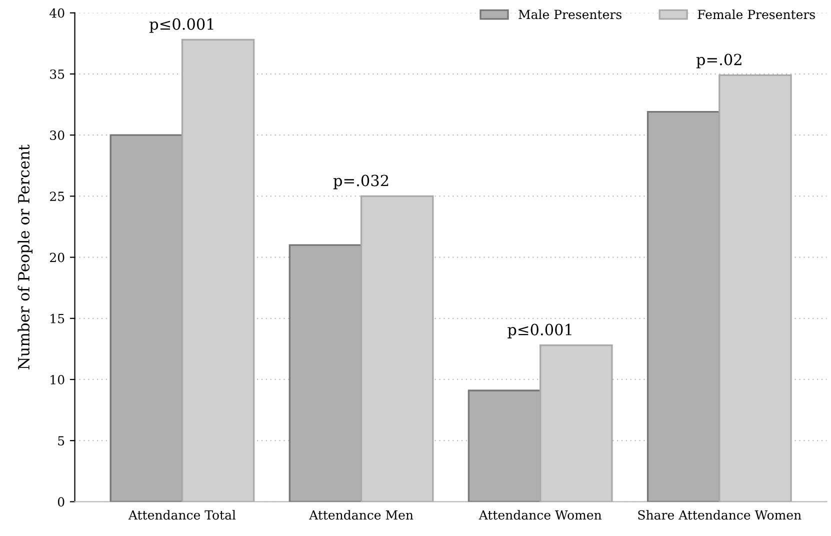 The height and width of the screenshot is (536, 831). I want to click on x-tick-label: Attendance Women, so click(540, 515).